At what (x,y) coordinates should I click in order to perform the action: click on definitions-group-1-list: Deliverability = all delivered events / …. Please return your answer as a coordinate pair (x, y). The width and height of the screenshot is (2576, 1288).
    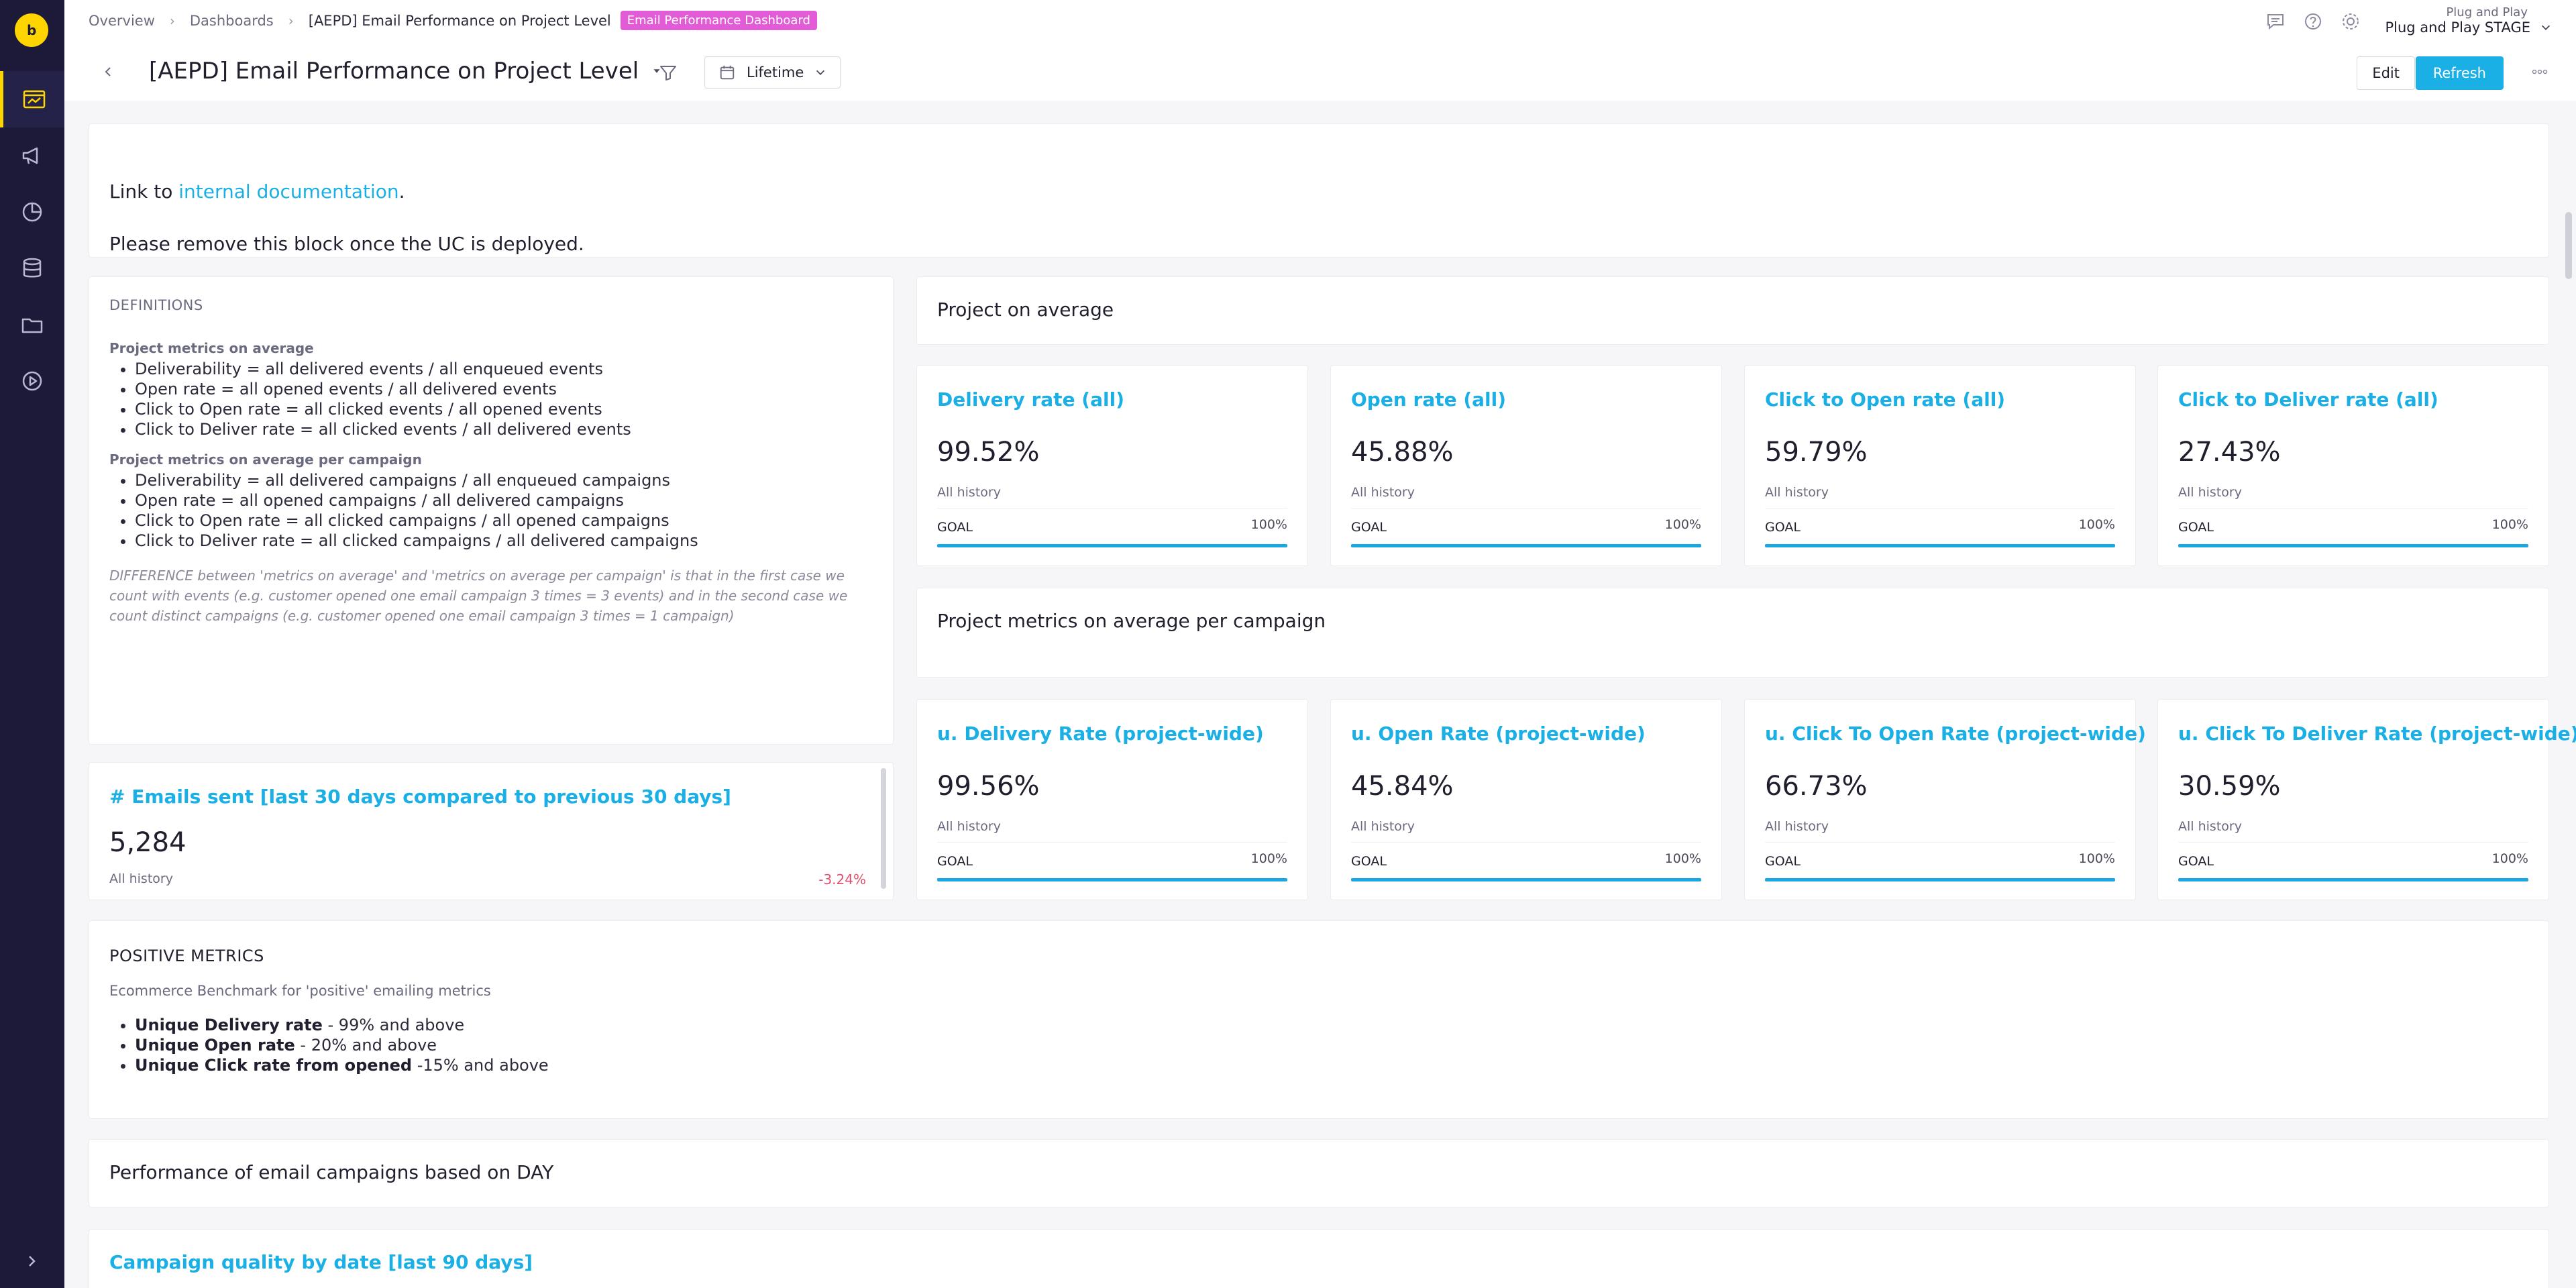
    Looking at the image, I should click on (491, 399).